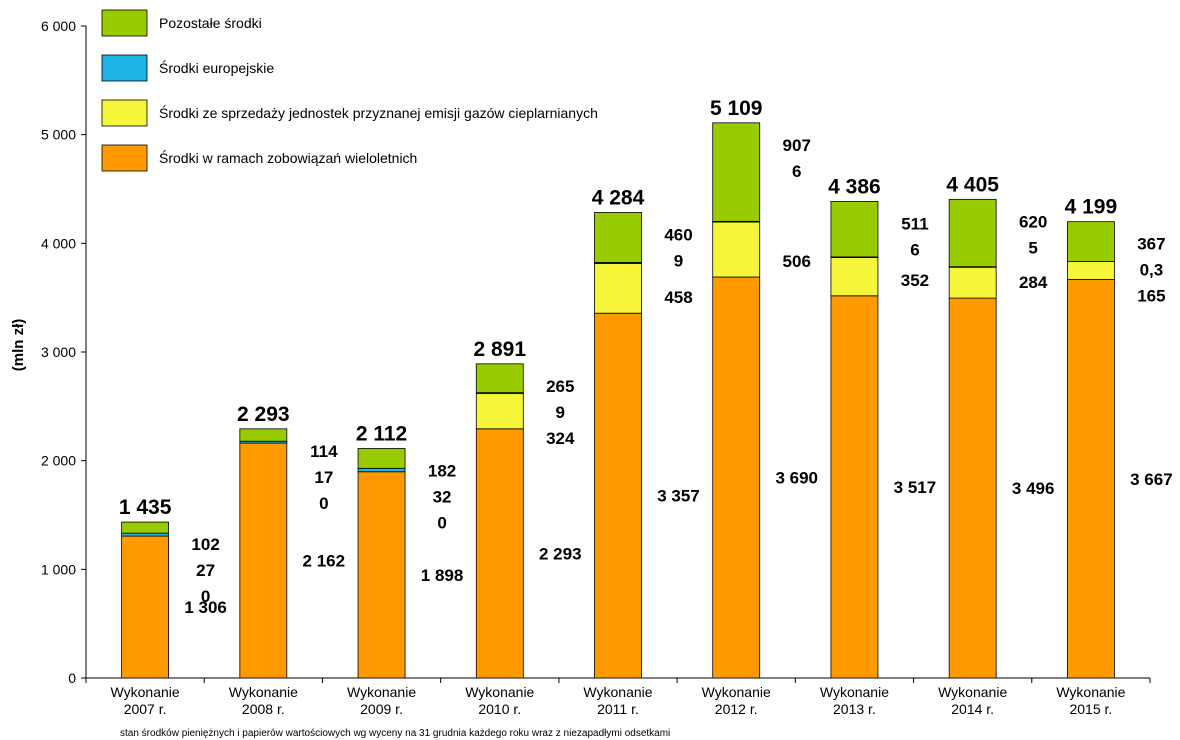  What do you see at coordinates (914, 223) in the screenshot?
I see `segment-value-label: 511` at bounding box center [914, 223].